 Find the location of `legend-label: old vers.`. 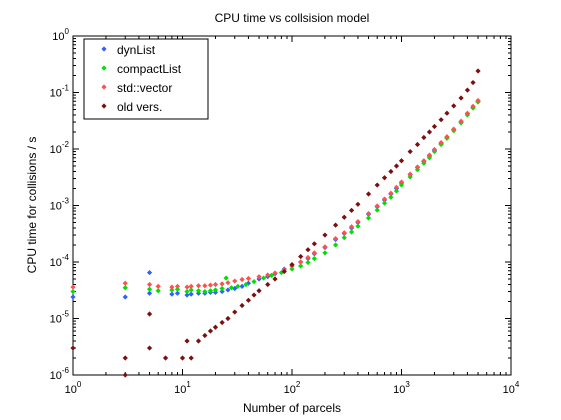

legend-label: old vers. is located at coordinates (139, 107).